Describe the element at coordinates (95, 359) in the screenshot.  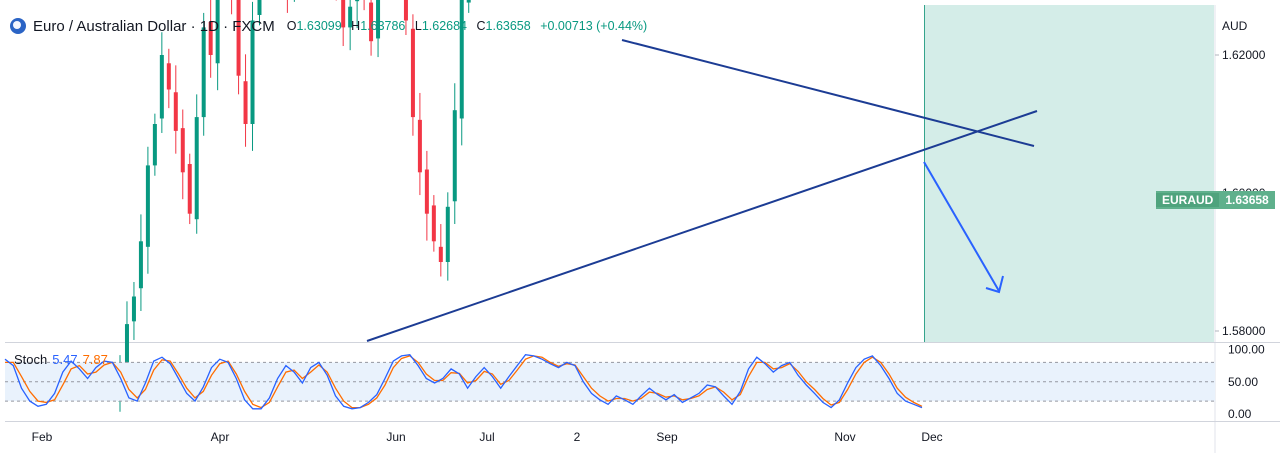
I see `stoch-d-value: 7.87` at that location.